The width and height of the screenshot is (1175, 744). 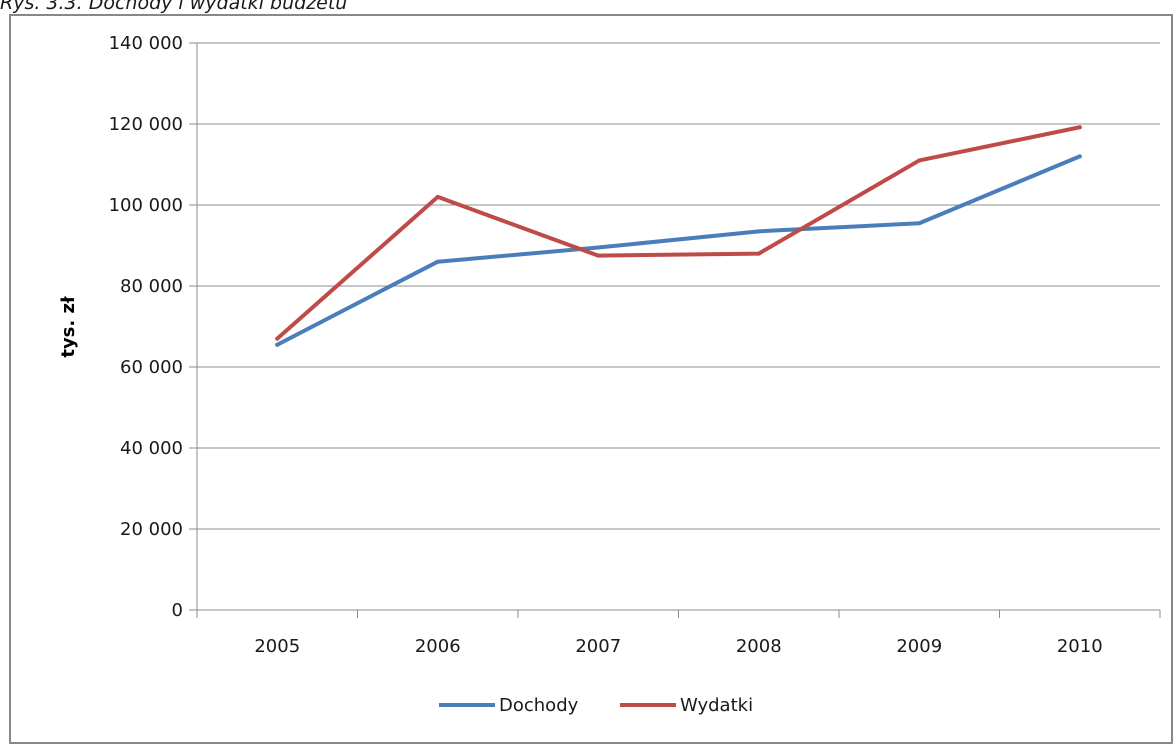 I want to click on x-tick-label: 2008, so click(x=759, y=646).